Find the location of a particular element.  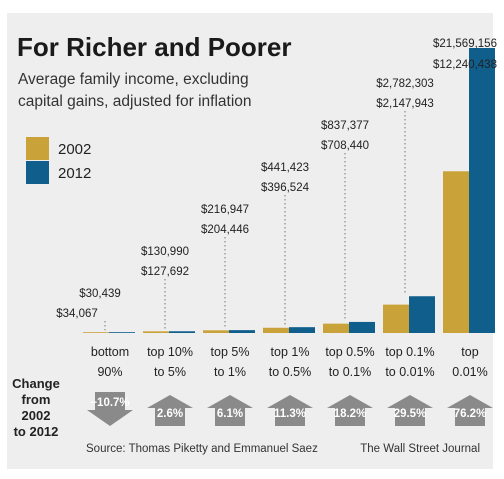

value-label-2002-5: $2,147,943 is located at coordinates (405, 104).